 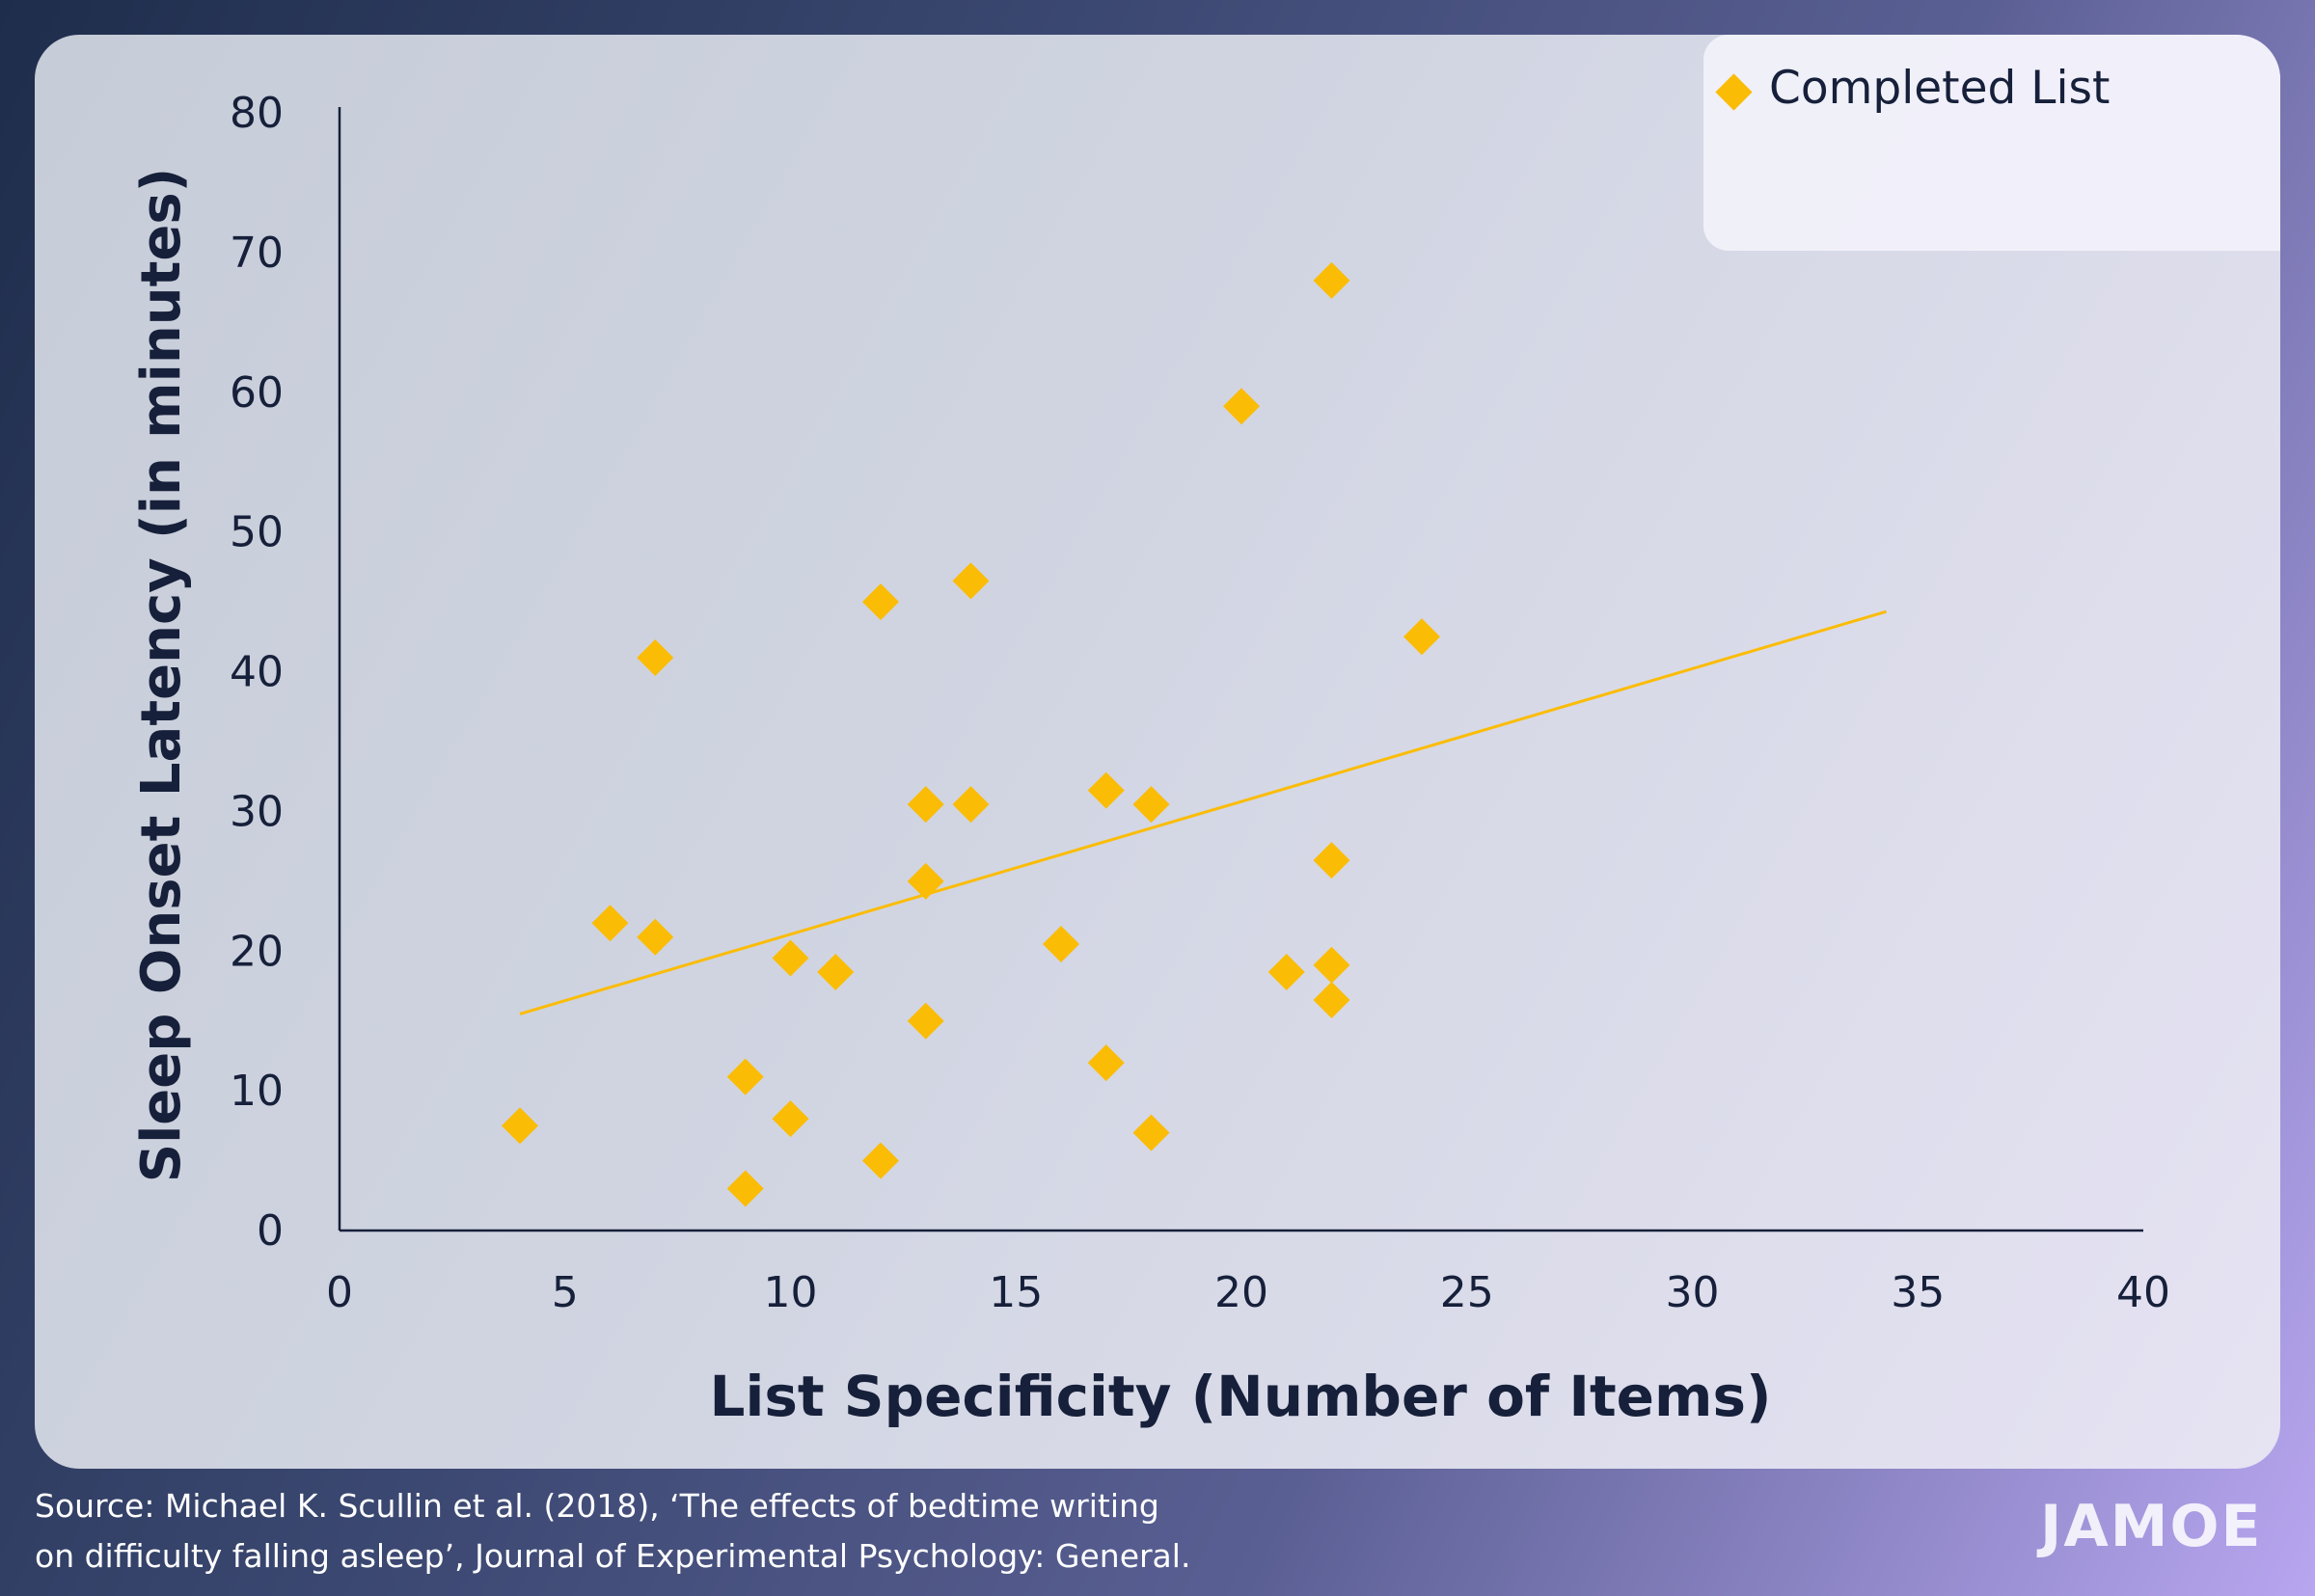 I want to click on legend-label: Completed List, so click(x=1940, y=89).